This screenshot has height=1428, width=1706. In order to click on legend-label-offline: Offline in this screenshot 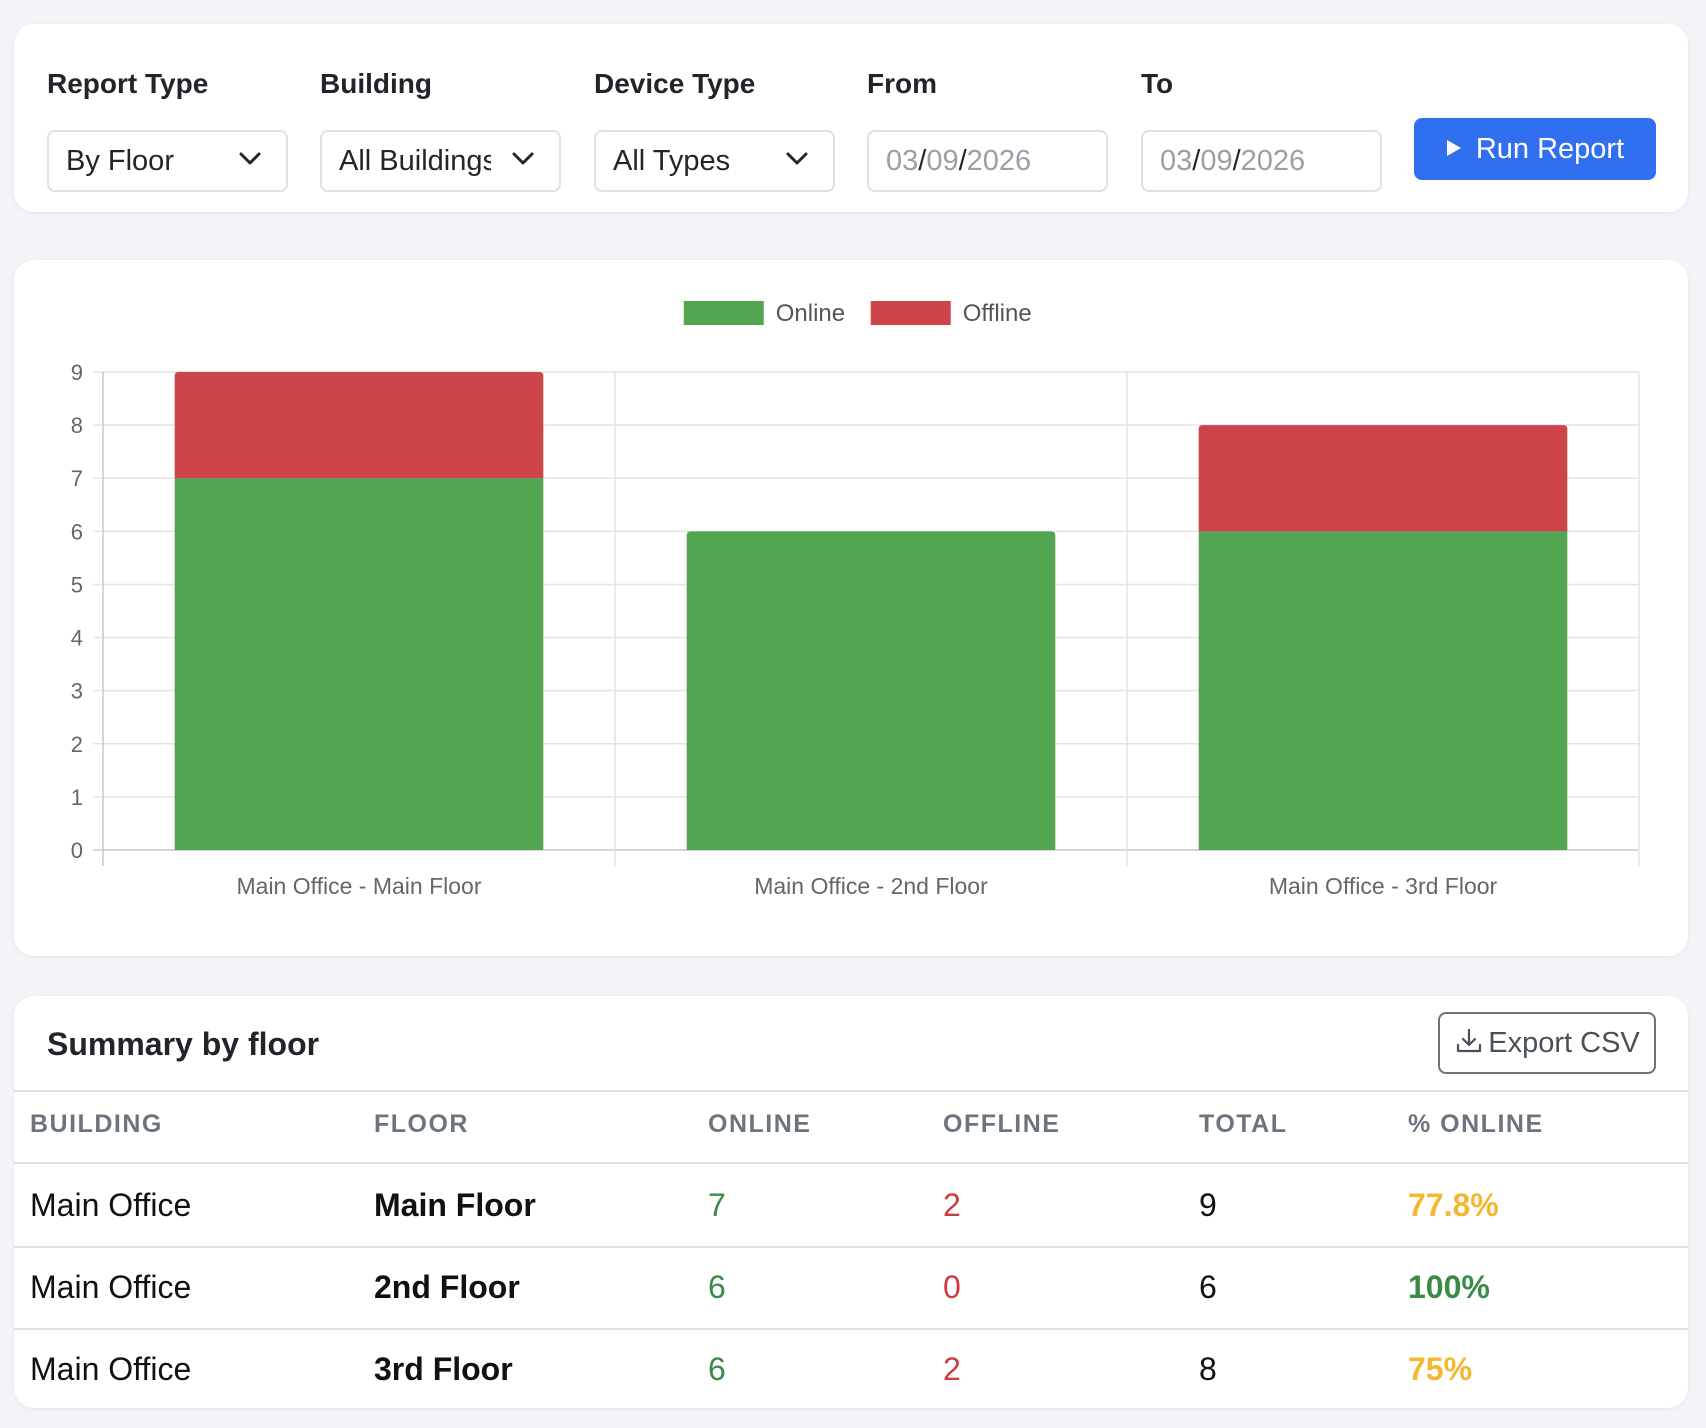, I will do `click(997, 313)`.